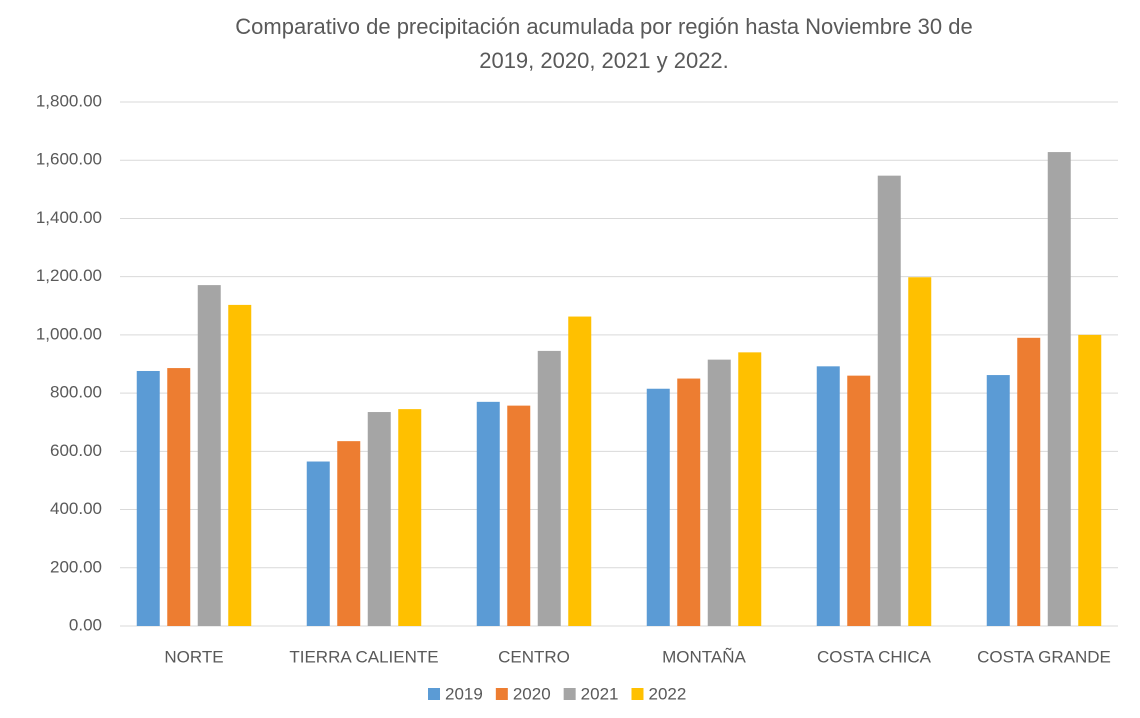 This screenshot has height=718, width=1140. What do you see at coordinates (534, 656) in the screenshot?
I see `x-tick-label: CENTRO` at bounding box center [534, 656].